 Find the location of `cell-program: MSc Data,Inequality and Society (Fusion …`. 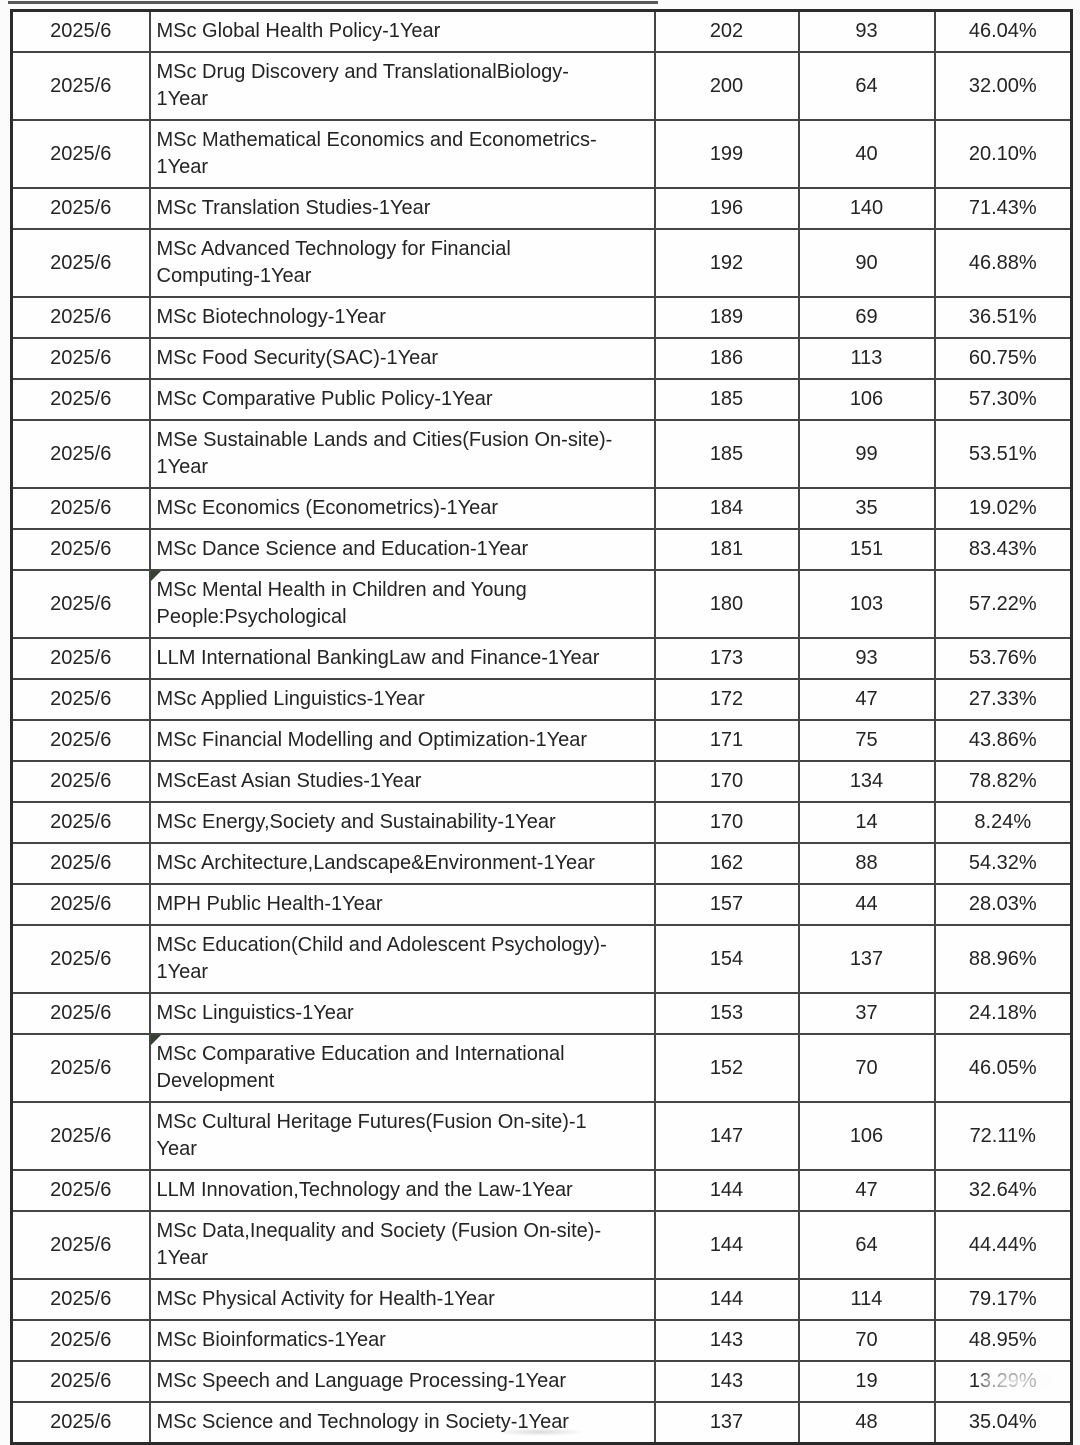

cell-program: MSc Data,Inequality and Society (Fusion … is located at coordinates (402, 1245).